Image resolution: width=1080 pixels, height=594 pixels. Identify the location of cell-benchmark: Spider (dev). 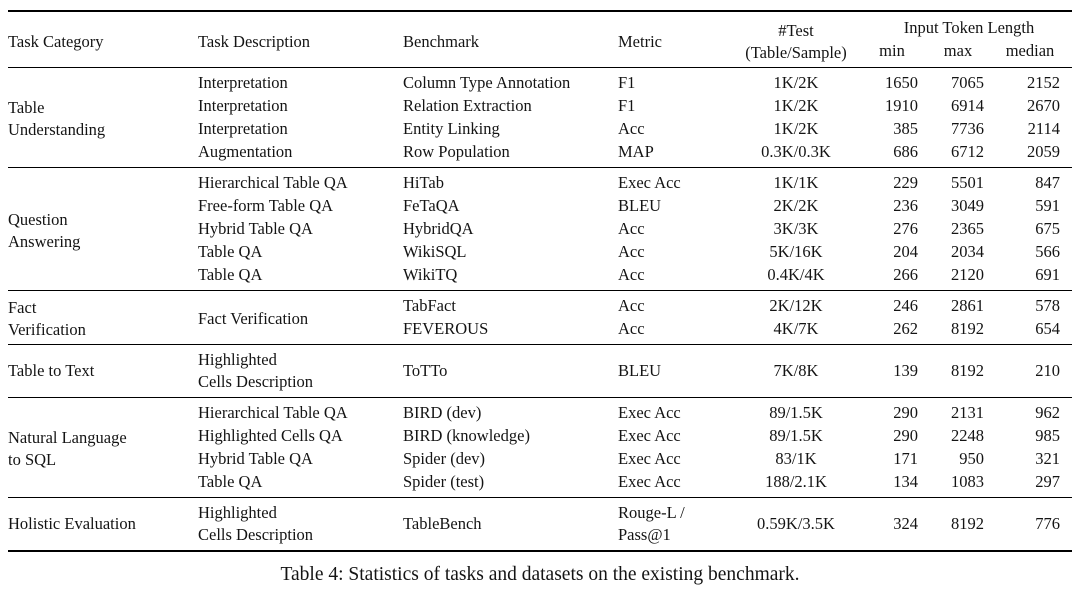
(444, 458).